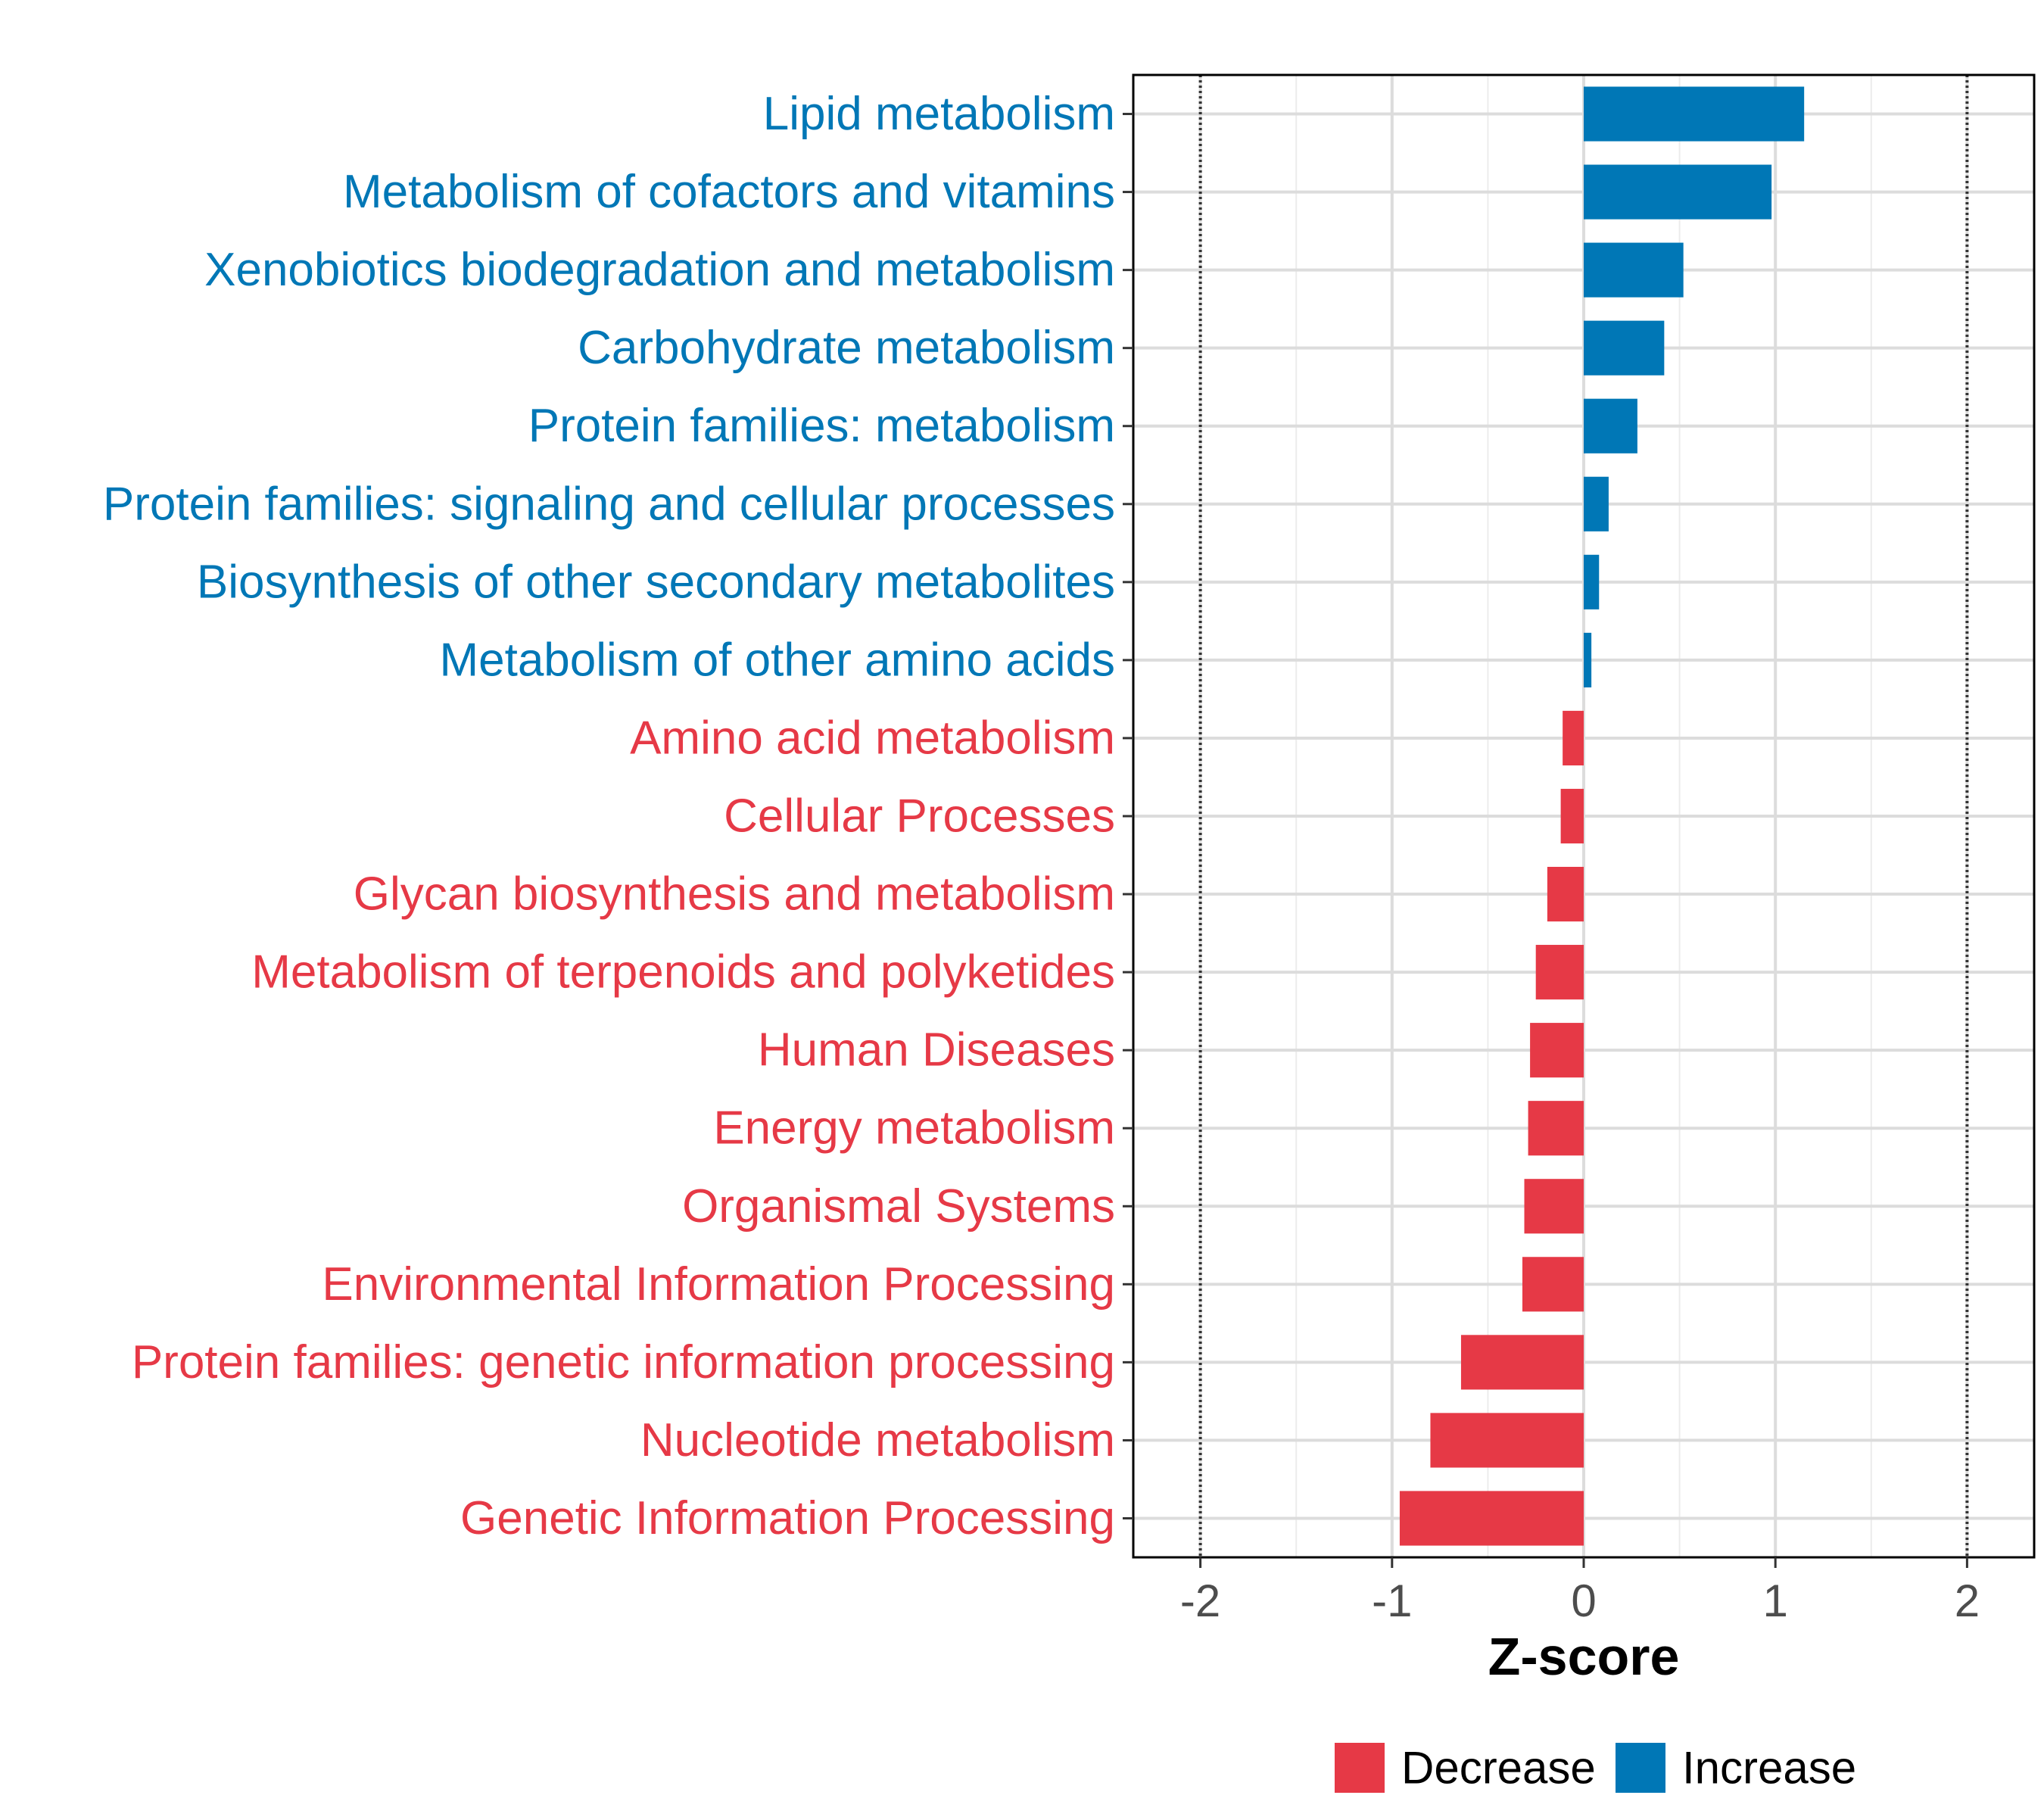  I want to click on legend-label-decrease: Decrease, so click(1498, 1768).